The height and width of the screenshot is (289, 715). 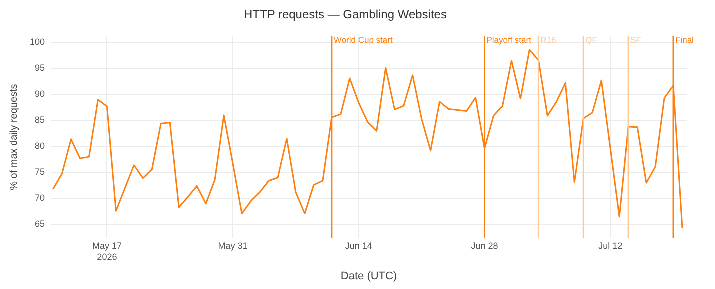 What do you see at coordinates (345, 15) in the screenshot?
I see `chart-title: HTTP requests — Gambling Websites` at bounding box center [345, 15].